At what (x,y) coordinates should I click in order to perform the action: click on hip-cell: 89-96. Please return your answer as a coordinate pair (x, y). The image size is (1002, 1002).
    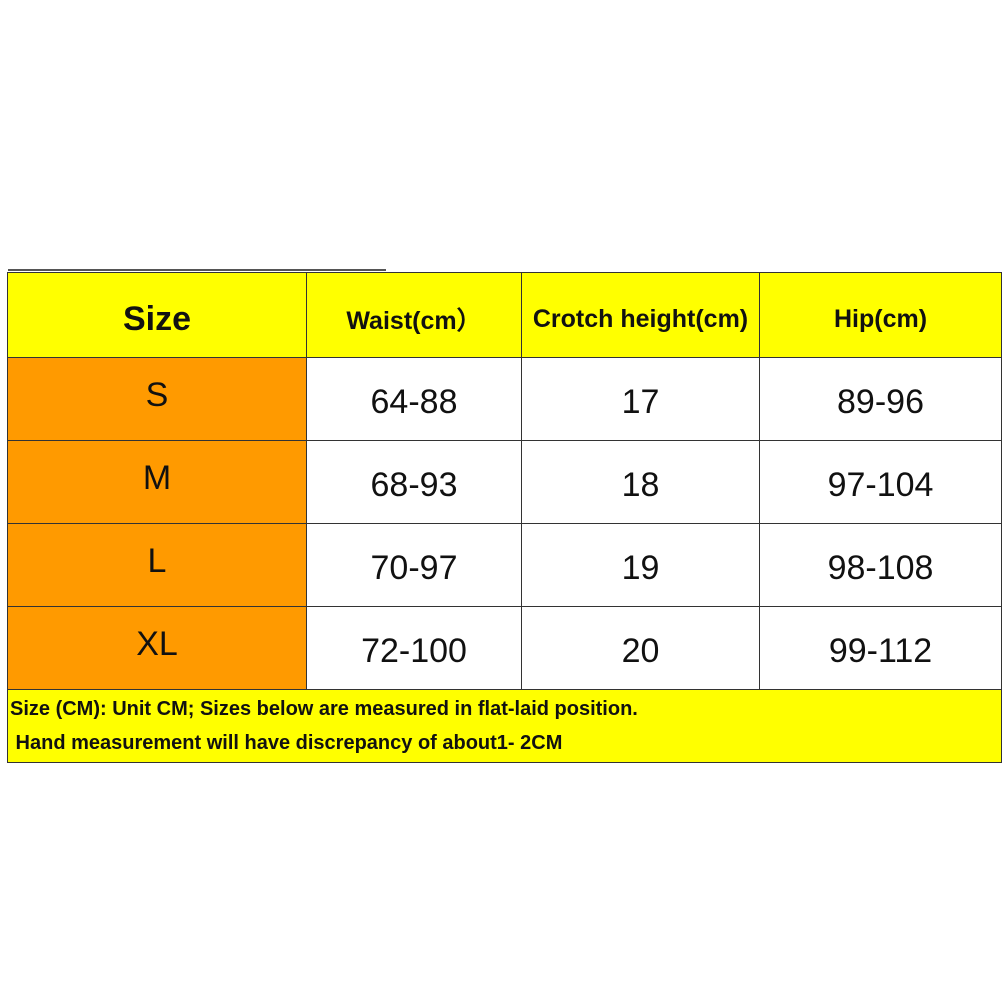
    Looking at the image, I should click on (880, 399).